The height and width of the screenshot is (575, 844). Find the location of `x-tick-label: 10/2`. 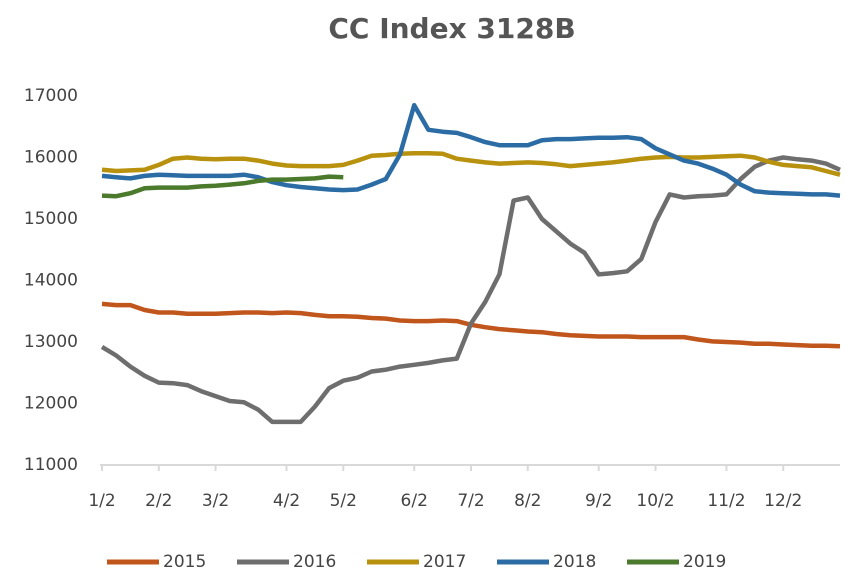

x-tick-label: 10/2 is located at coordinates (655, 501).